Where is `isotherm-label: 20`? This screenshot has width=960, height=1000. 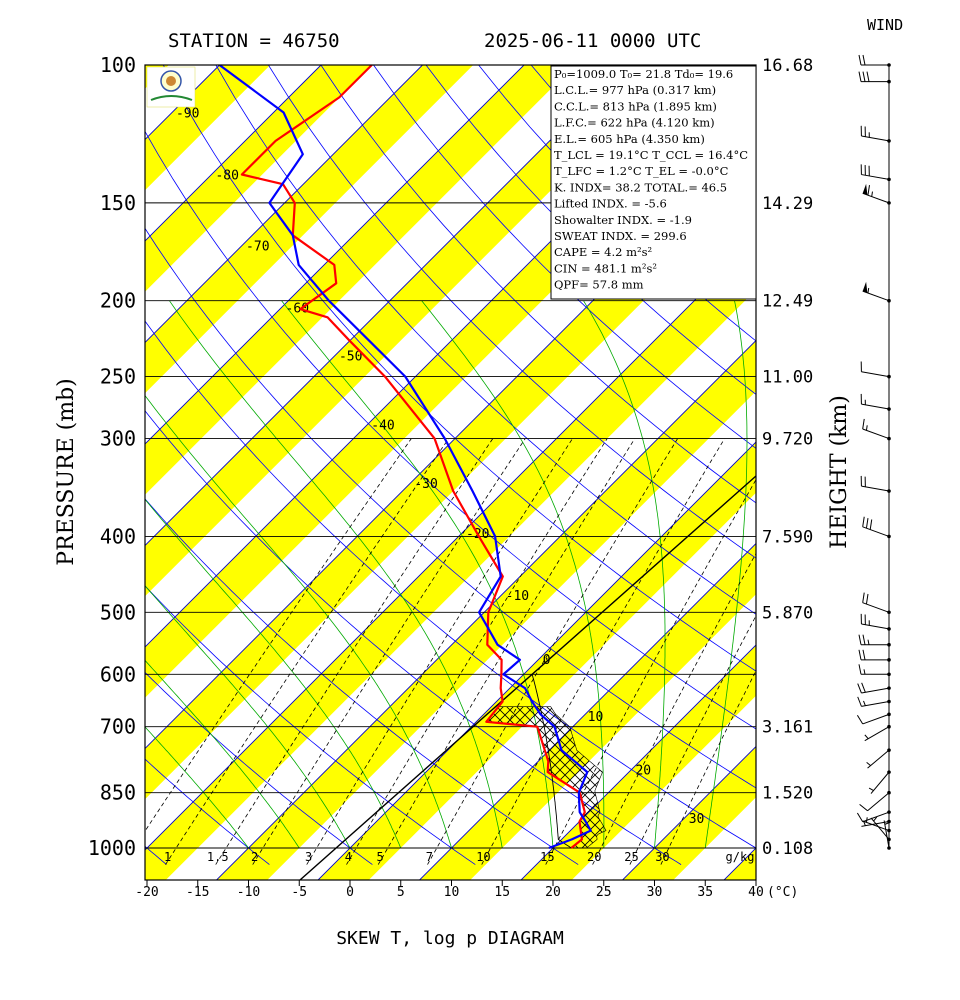
isotherm-label: 20 is located at coordinates (643, 771).